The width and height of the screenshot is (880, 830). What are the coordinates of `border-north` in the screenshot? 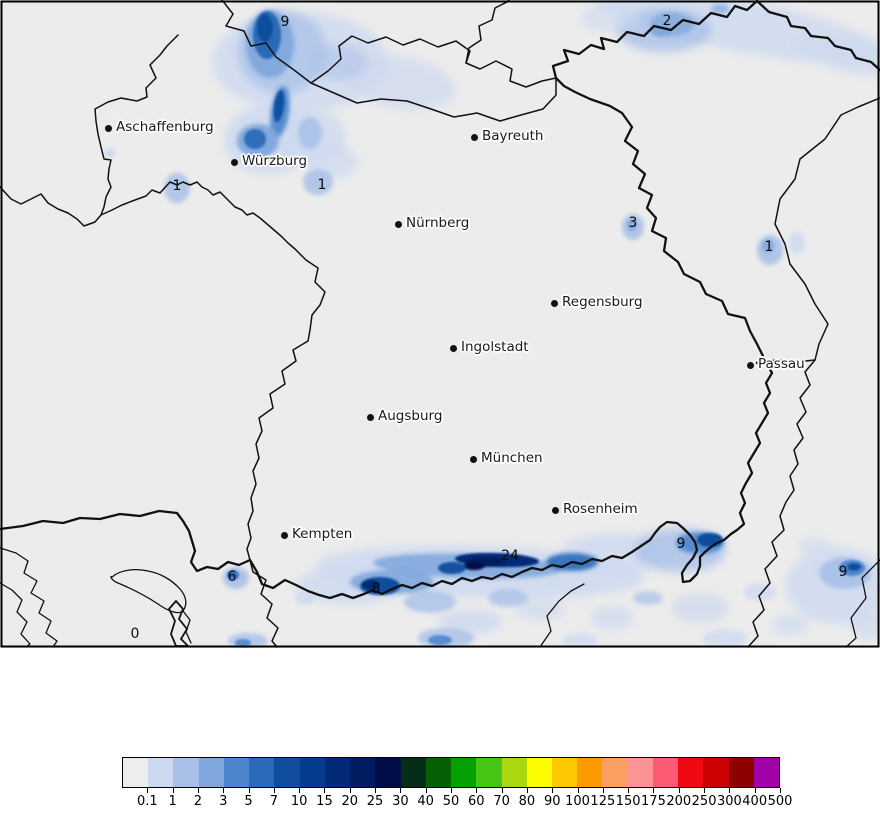 It's located at (389, 61).